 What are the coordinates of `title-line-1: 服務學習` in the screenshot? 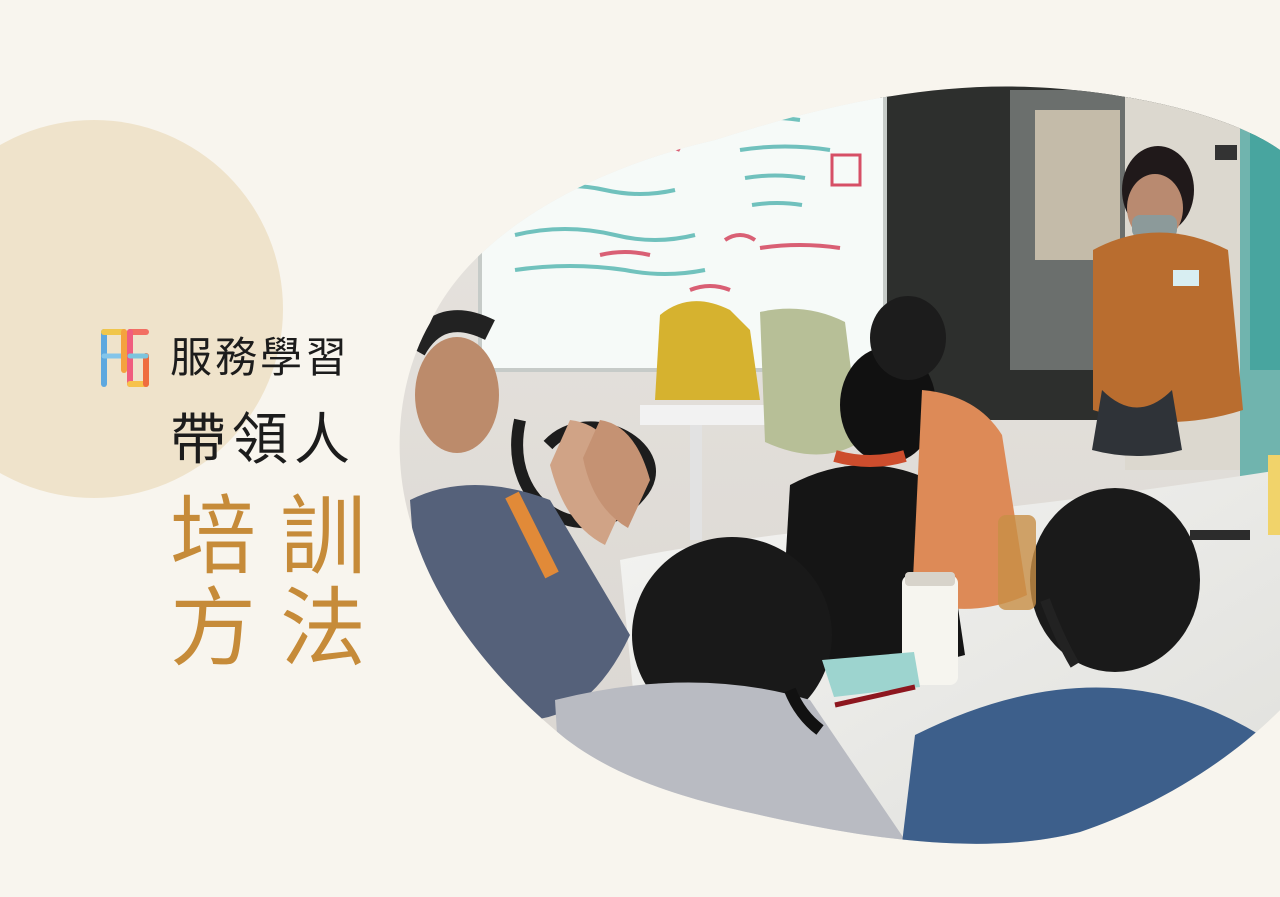 It's located at (260, 357).